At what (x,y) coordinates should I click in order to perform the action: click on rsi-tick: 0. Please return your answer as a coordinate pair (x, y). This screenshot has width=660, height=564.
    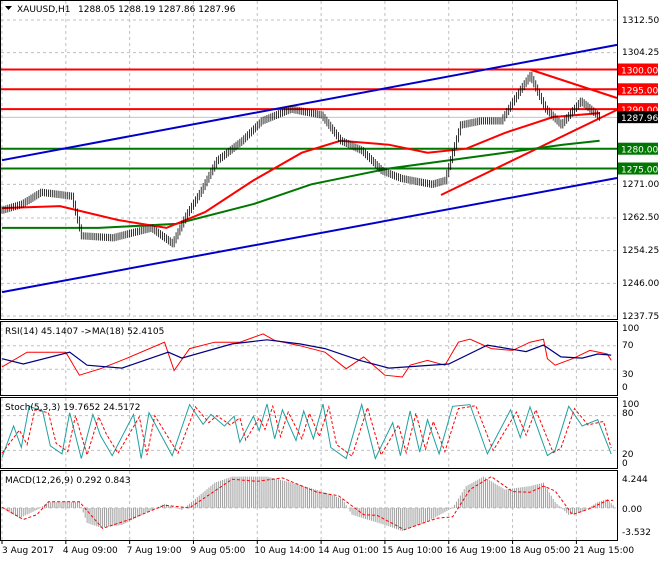
    Looking at the image, I should click on (625, 388).